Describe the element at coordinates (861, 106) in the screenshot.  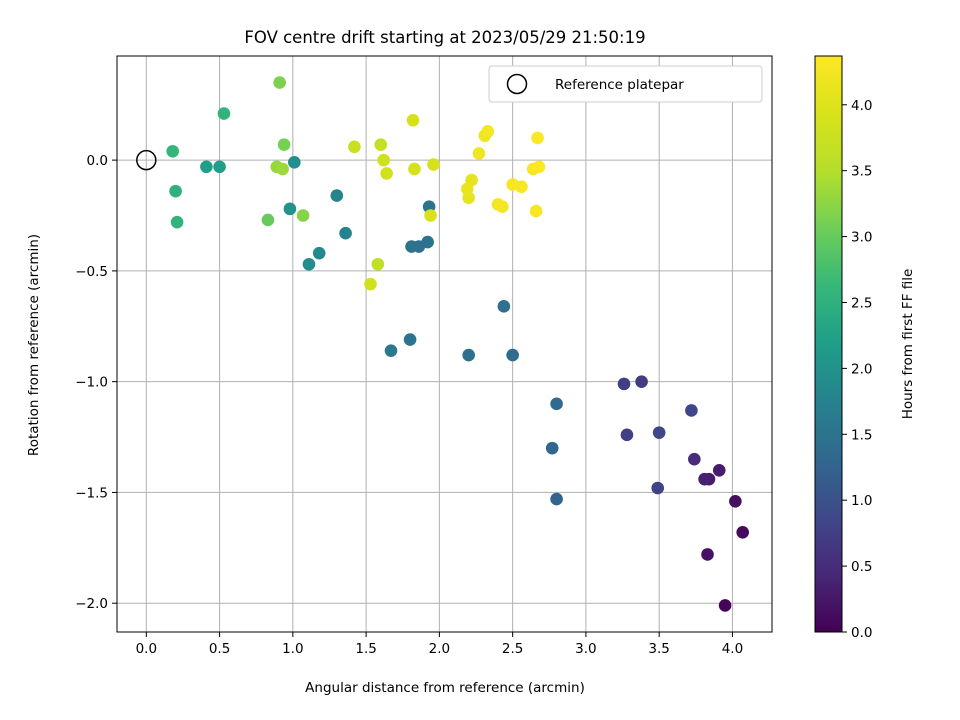
I see `colorbar-tick-label: 4.0` at that location.